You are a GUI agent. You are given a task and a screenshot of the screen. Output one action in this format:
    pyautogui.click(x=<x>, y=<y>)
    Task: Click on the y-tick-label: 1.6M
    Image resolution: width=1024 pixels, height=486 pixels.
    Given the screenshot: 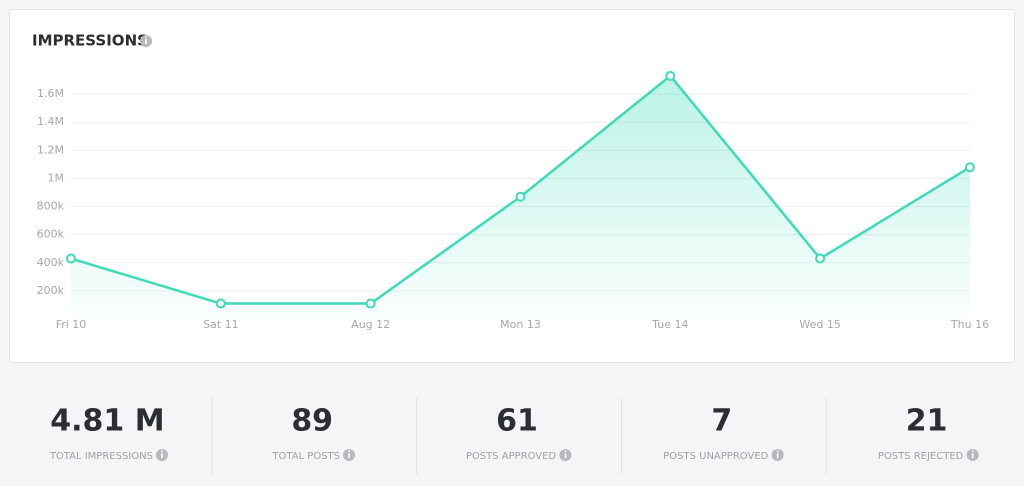 What is the action you would take?
    pyautogui.click(x=50, y=93)
    